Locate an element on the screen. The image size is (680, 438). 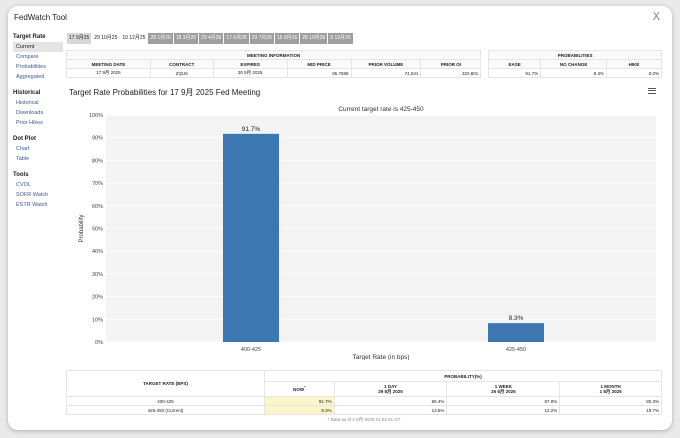
y-tick-label: 50% is located at coordinates (97, 230).